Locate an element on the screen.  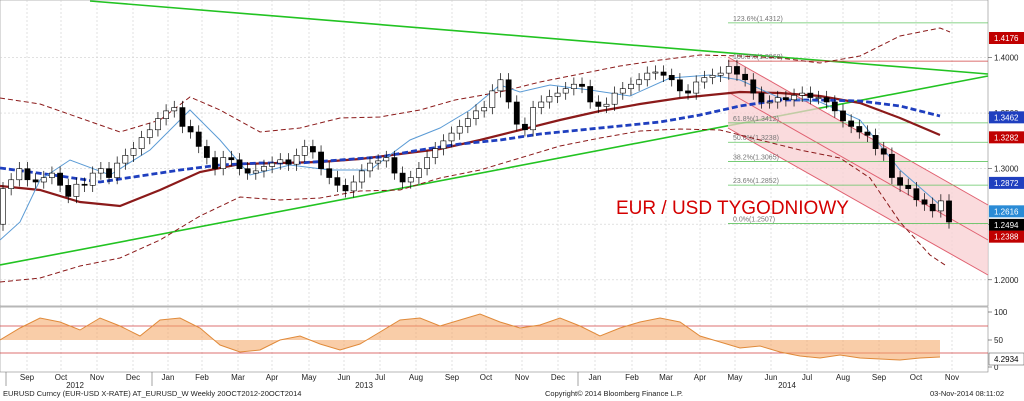
footer-copyright: Copyright© 2014 Bloomberg Finance L.P. is located at coordinates (614, 393).